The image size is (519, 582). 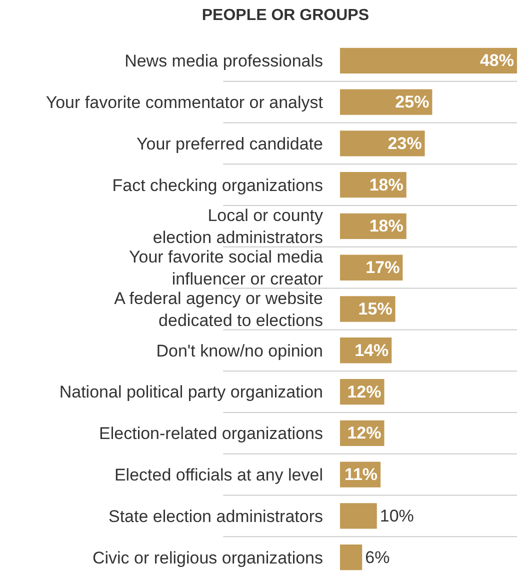 What do you see at coordinates (207, 558) in the screenshot?
I see `y-tick-label: Civic or religious organizations` at bounding box center [207, 558].